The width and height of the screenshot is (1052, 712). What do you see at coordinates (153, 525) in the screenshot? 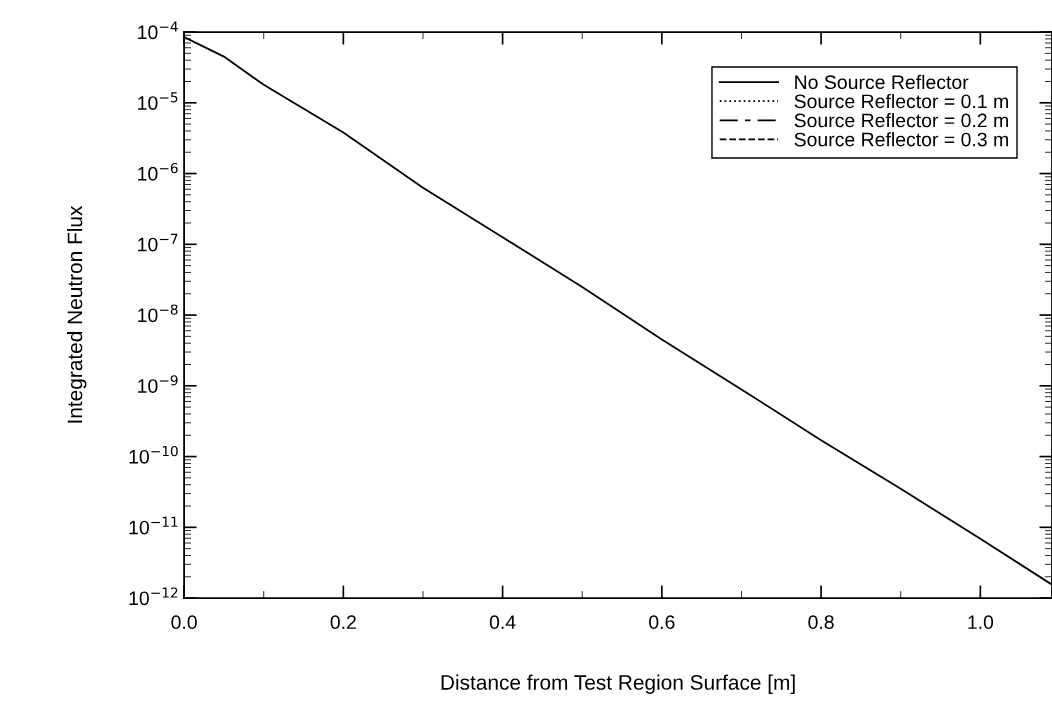
I see `y-tick-label: 10$^{−11}$` at bounding box center [153, 525].